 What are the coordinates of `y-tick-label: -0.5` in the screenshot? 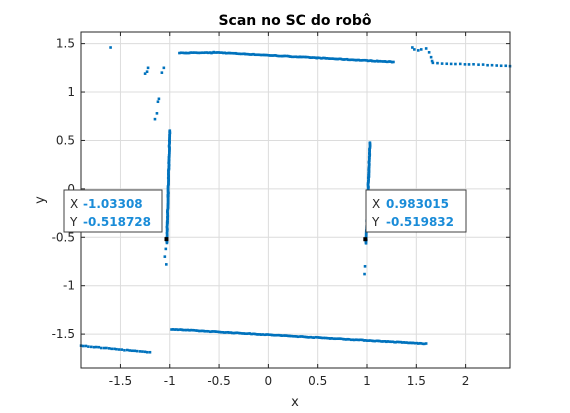 It's located at (63, 237).